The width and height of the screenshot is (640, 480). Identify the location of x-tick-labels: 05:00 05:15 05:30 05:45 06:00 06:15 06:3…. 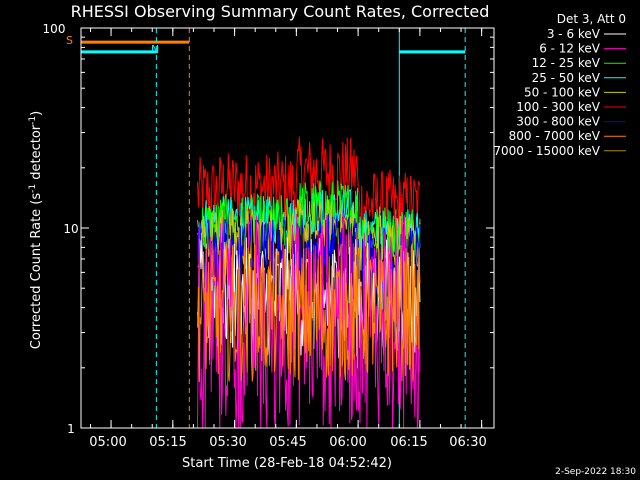
(287, 442).